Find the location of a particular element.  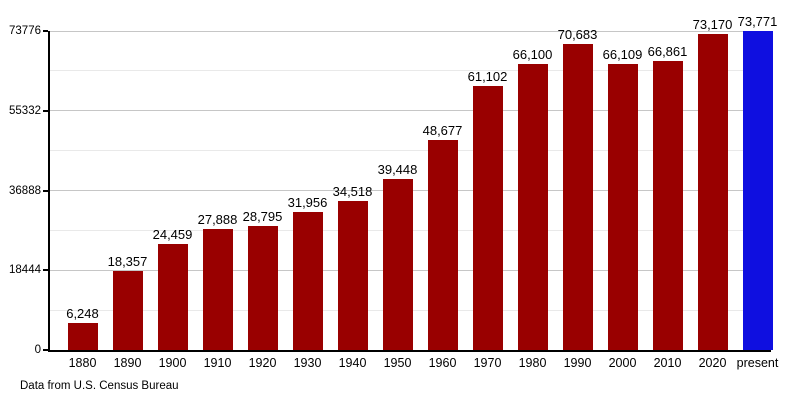

y-tick-label: 0 is located at coordinates (37, 350).